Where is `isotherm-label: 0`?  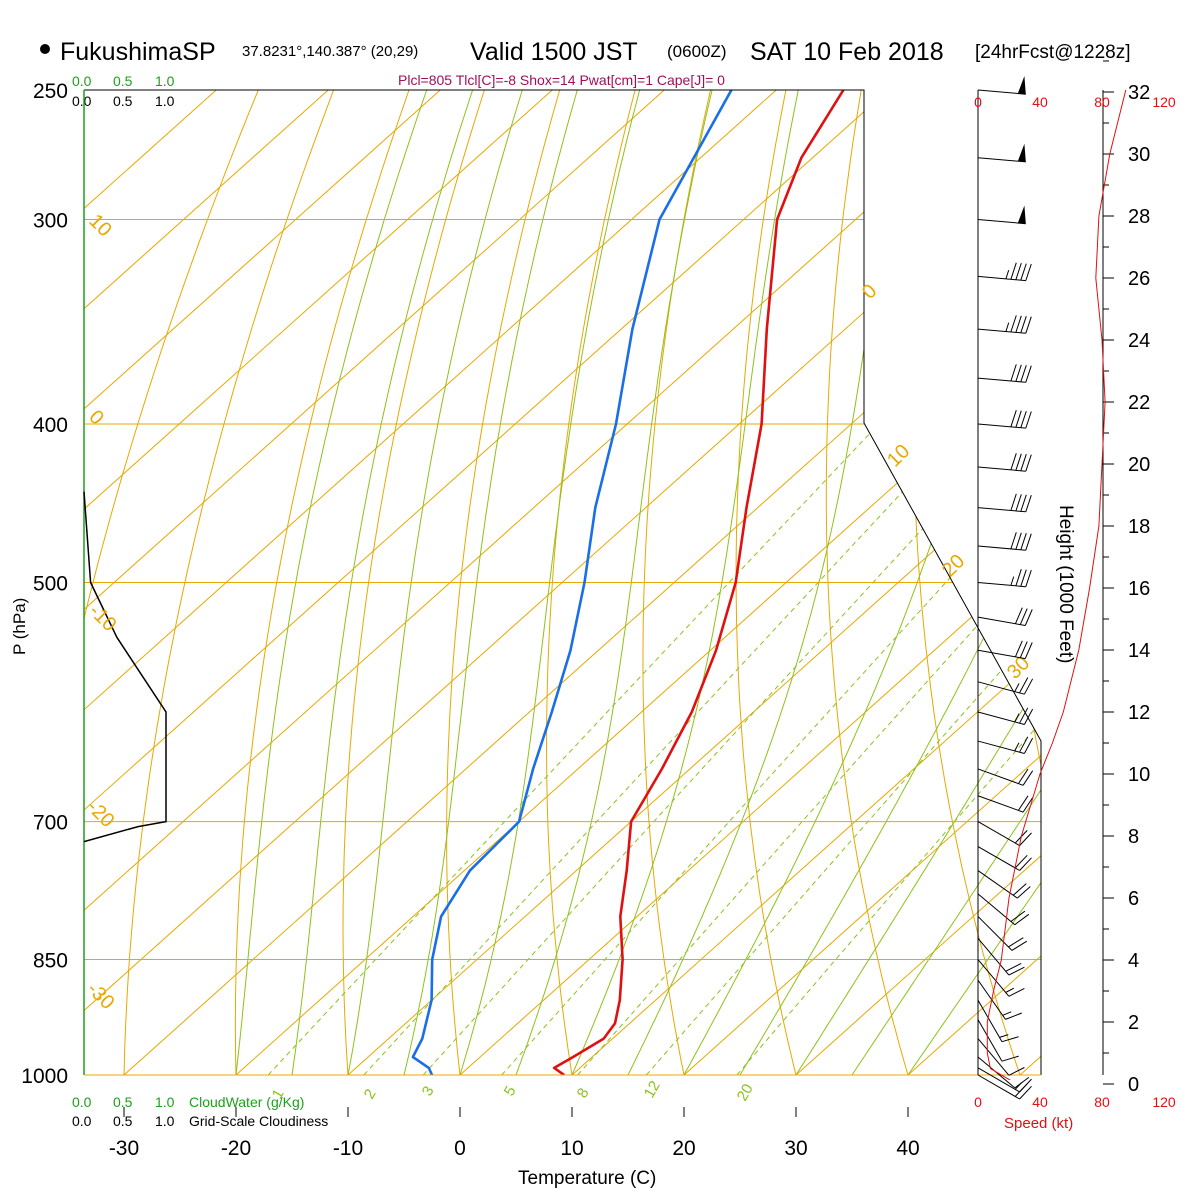 isotherm-label: 0 is located at coordinates (95, 417).